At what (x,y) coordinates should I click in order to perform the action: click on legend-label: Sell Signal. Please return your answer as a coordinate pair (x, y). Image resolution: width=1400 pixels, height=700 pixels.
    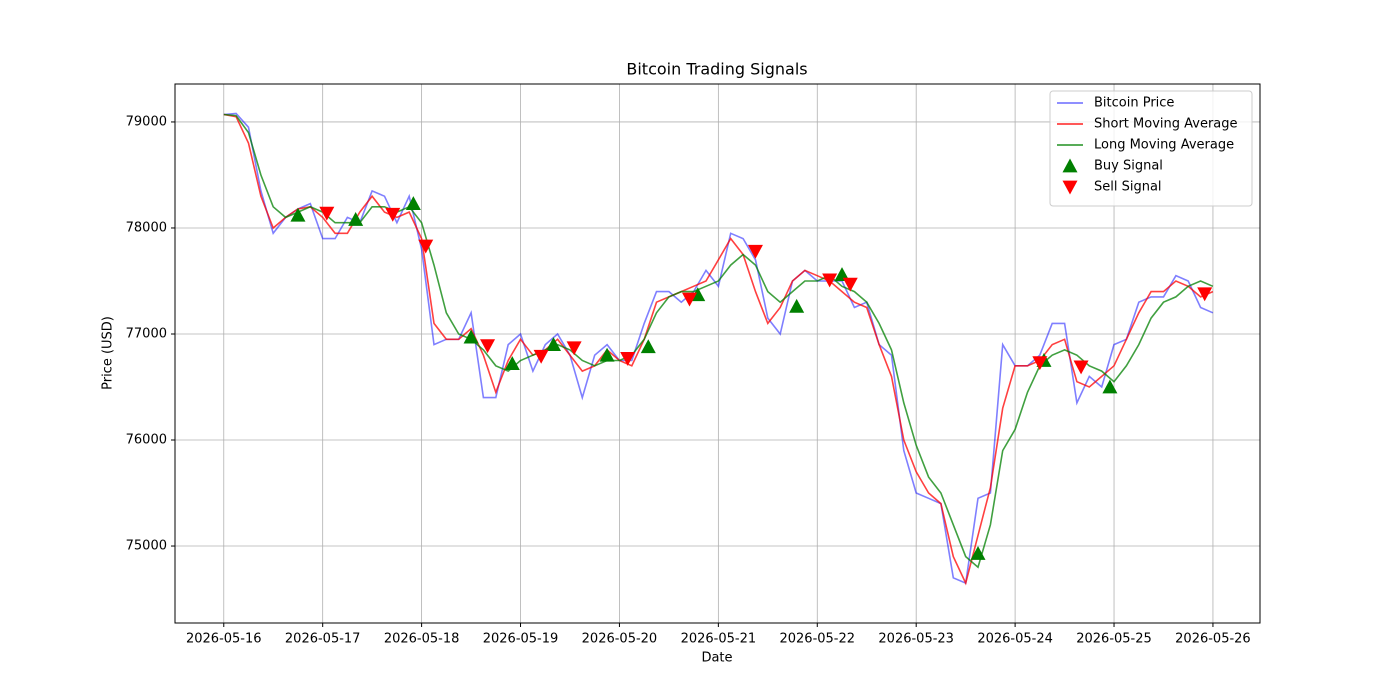
    Looking at the image, I should click on (1128, 187).